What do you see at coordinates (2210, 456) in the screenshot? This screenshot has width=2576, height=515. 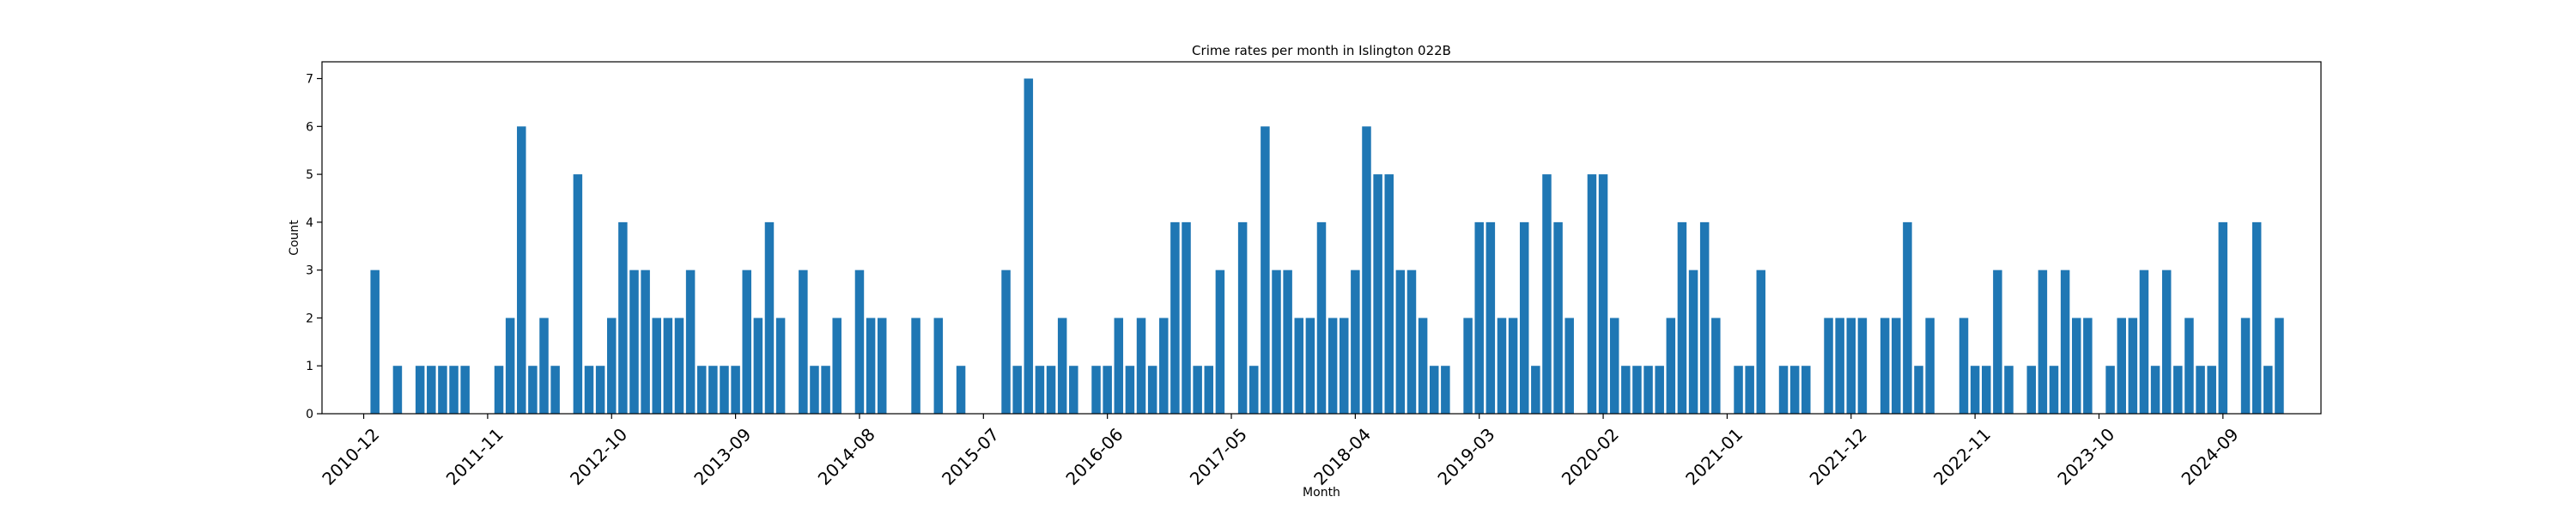 I see `x-tick-label: 2024-09` at bounding box center [2210, 456].